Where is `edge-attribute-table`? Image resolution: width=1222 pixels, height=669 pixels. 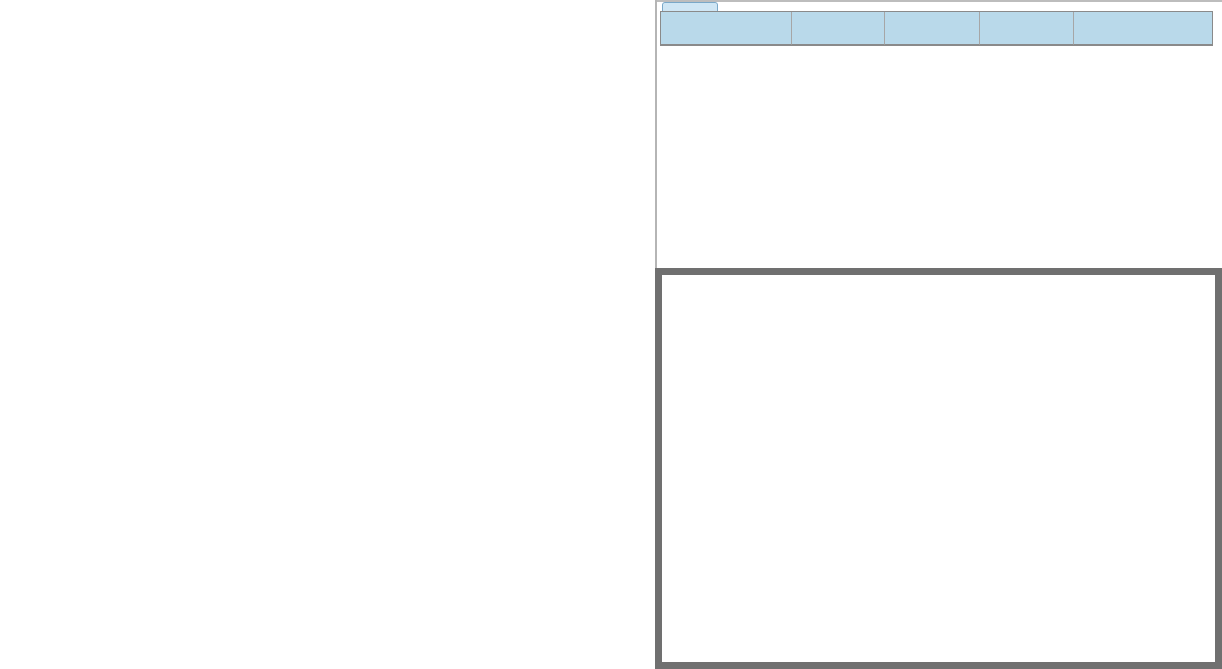
edge-attribute-table is located at coordinates (936, 28).